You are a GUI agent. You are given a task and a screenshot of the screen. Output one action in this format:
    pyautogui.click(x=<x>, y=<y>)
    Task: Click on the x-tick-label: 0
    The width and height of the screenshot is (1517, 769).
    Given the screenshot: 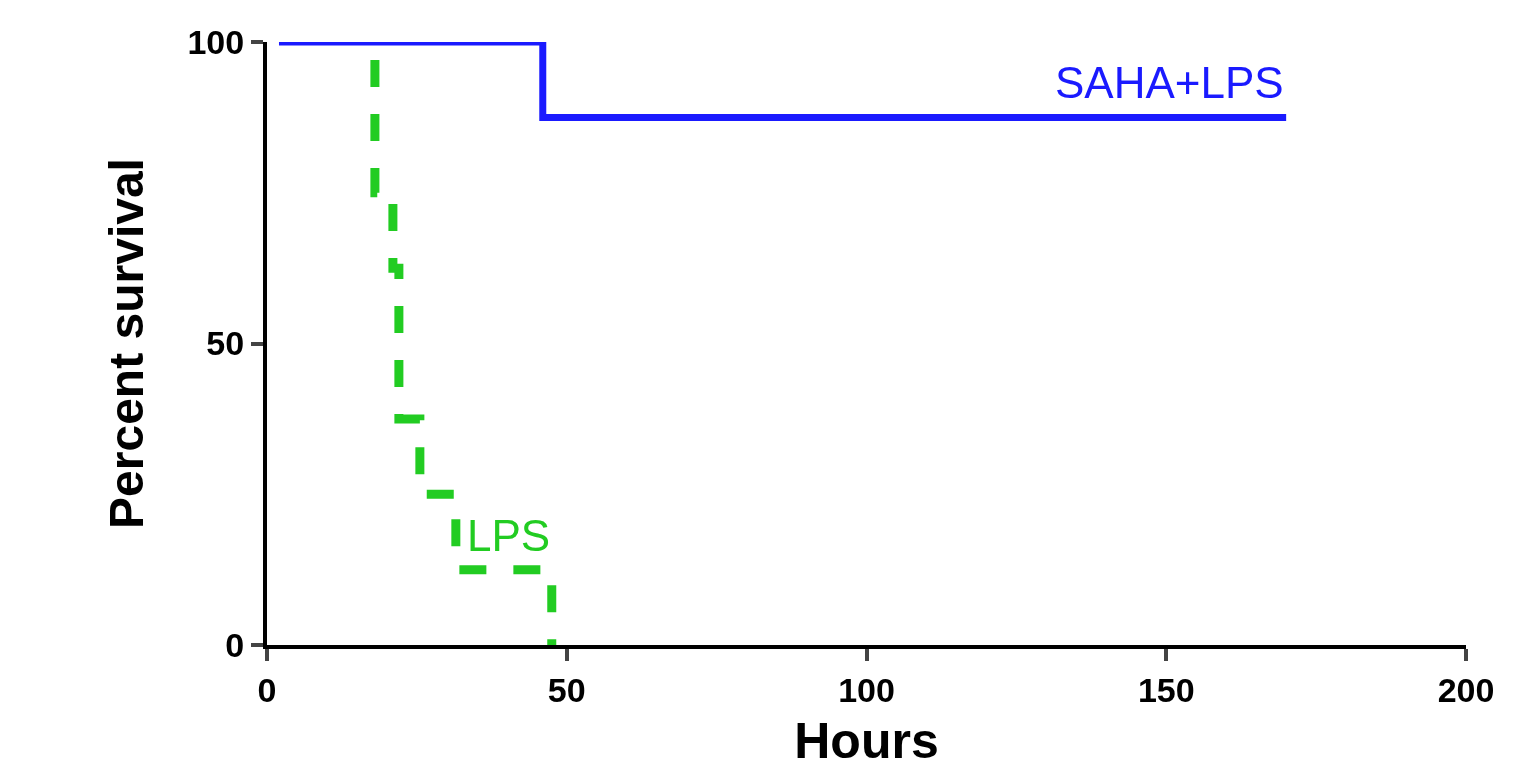 What is the action you would take?
    pyautogui.click(x=267, y=689)
    